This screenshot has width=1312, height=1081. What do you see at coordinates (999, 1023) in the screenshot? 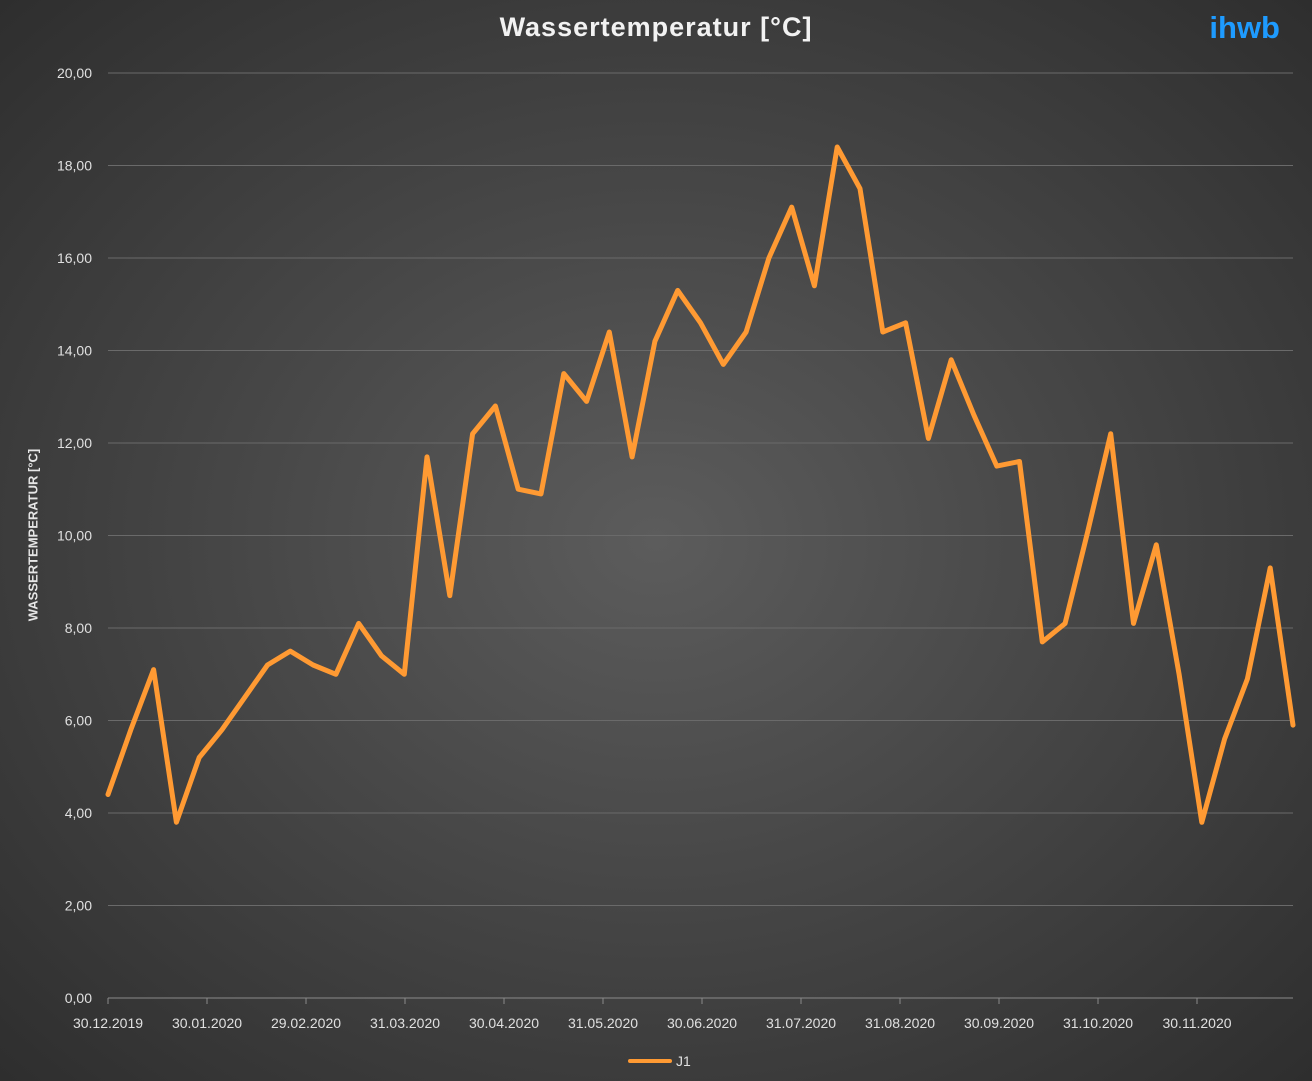
I see `x-tick-label: 30.09.2020` at bounding box center [999, 1023].